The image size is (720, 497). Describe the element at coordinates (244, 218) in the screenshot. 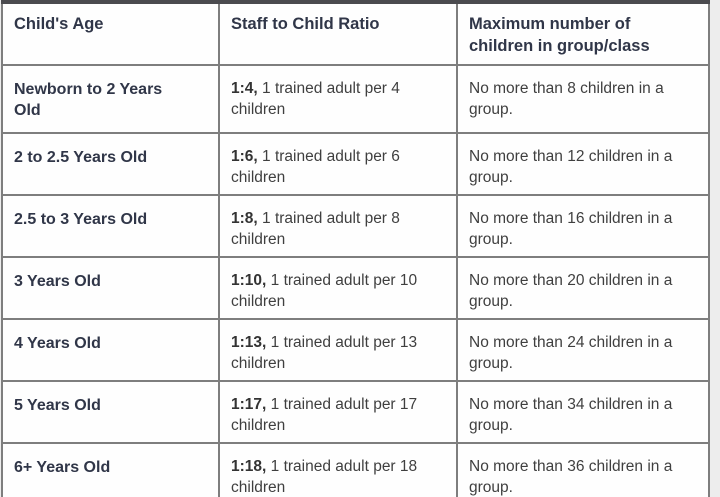

I see `ratio-value: 1:8,` at that location.